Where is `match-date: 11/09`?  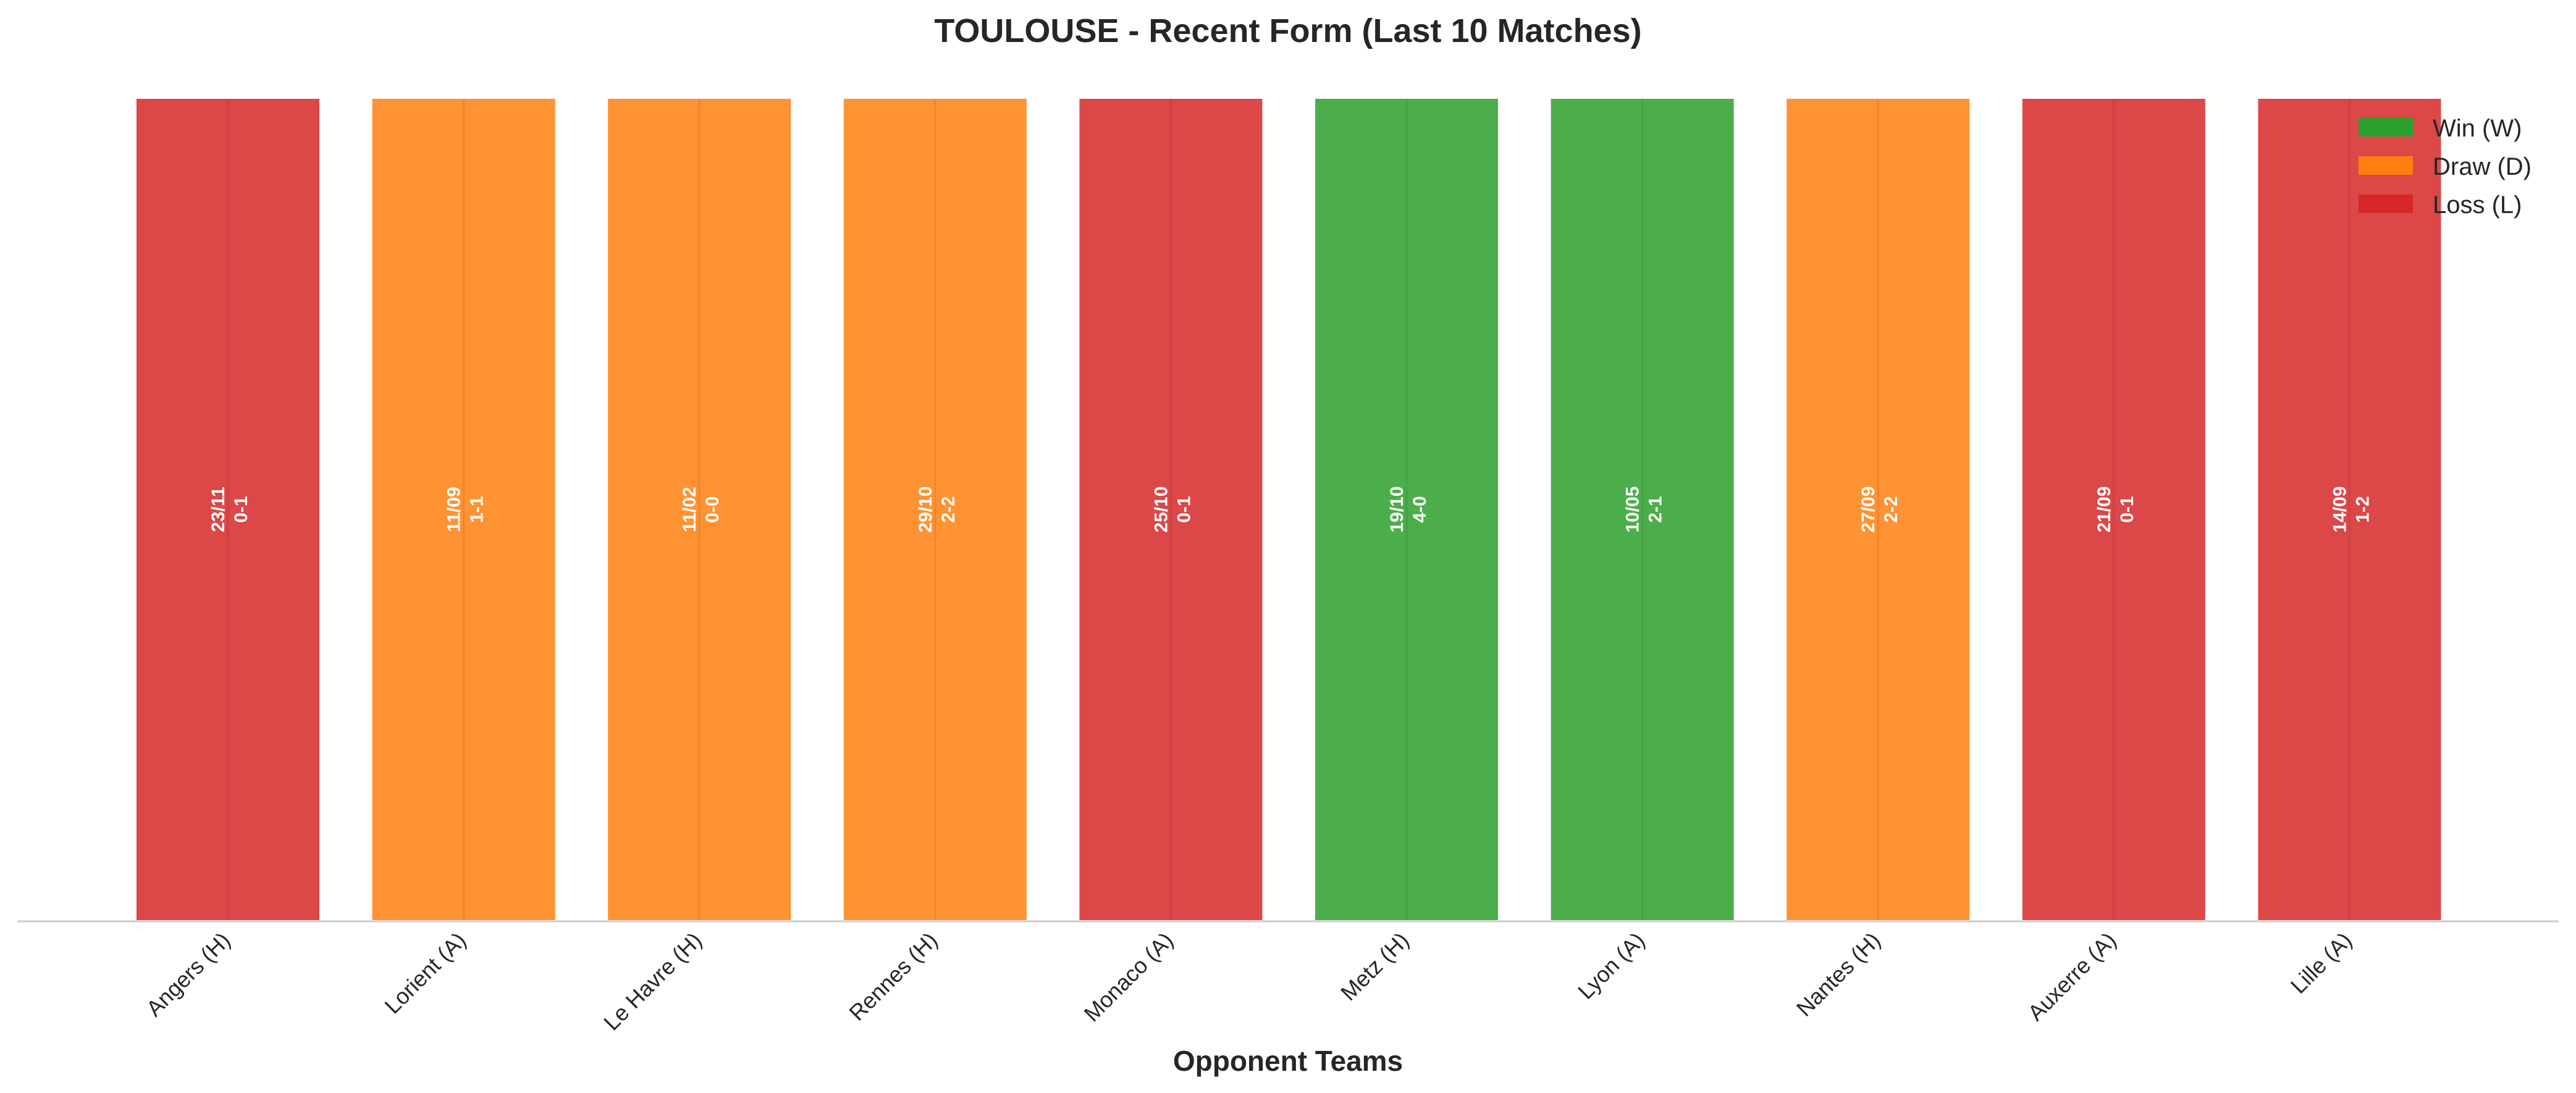 match-date: 11/09 is located at coordinates (454, 509).